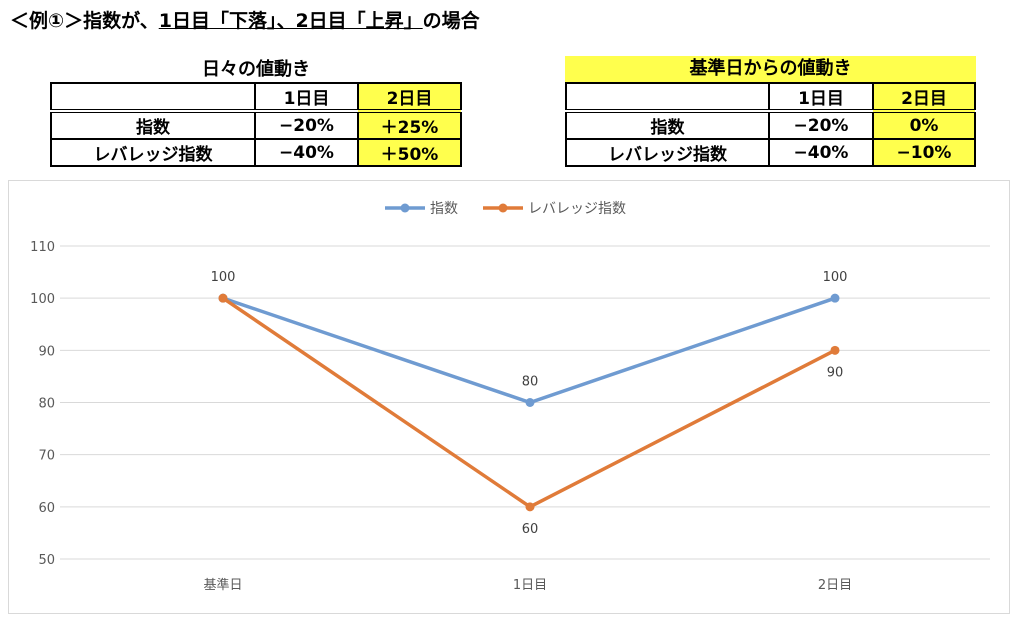 The image size is (1024, 622). What do you see at coordinates (577, 209) in the screenshot?
I see `legend-label: レバレッジ指数` at bounding box center [577, 209].